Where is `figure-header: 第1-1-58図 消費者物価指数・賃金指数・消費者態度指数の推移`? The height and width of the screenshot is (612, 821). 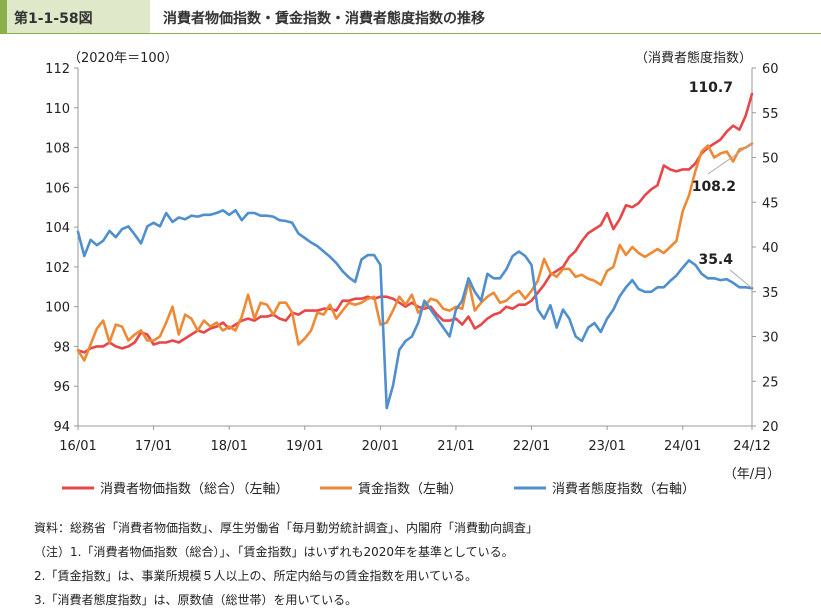
figure-header: 第1-1-58図 消費者物価指数・賃金指数・消費者態度指数の推移 is located at coordinates (410, 17).